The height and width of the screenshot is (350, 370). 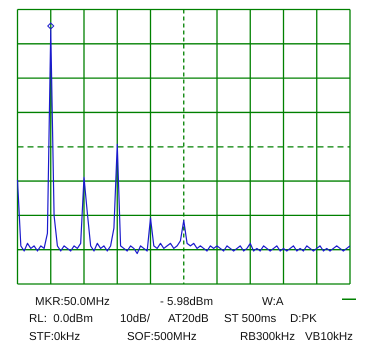 I want to click on text: RL: 0.0dBm, so click(x=61, y=319).